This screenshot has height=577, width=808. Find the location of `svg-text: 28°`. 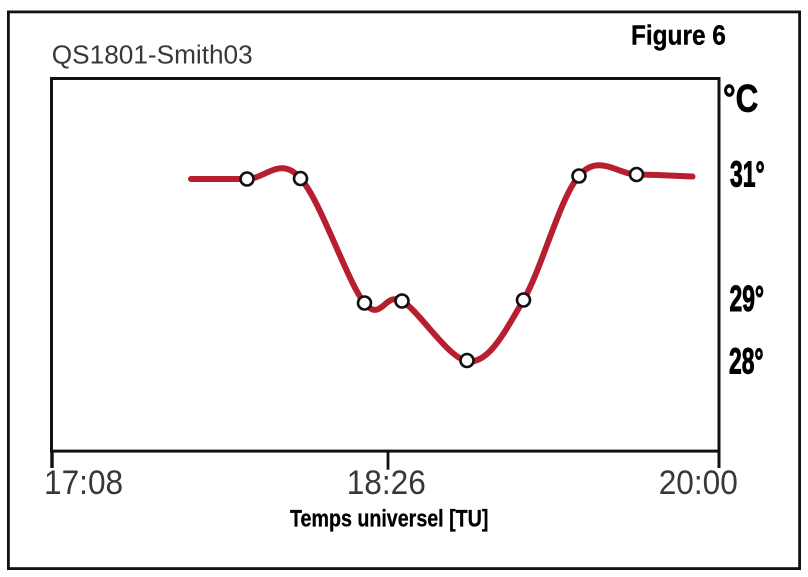

svg-text: 28° is located at coordinates (746, 362).